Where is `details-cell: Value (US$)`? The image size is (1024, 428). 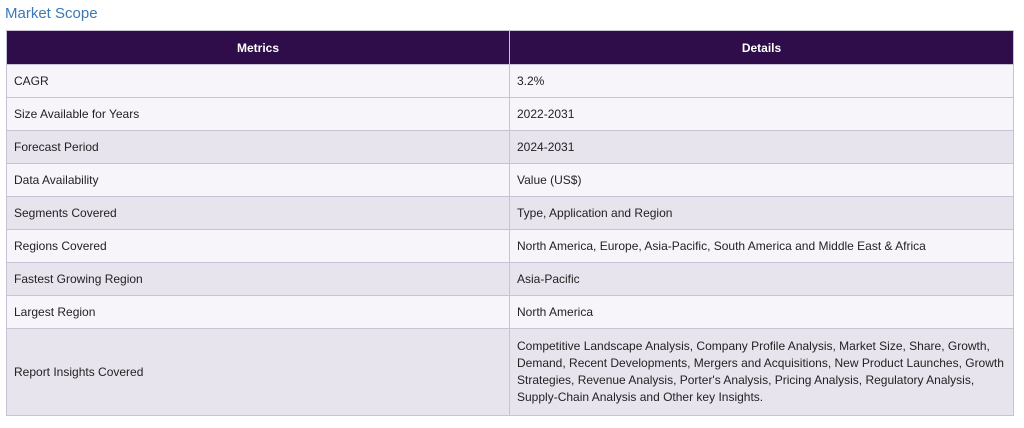
details-cell: Value (US$) is located at coordinates (761, 180).